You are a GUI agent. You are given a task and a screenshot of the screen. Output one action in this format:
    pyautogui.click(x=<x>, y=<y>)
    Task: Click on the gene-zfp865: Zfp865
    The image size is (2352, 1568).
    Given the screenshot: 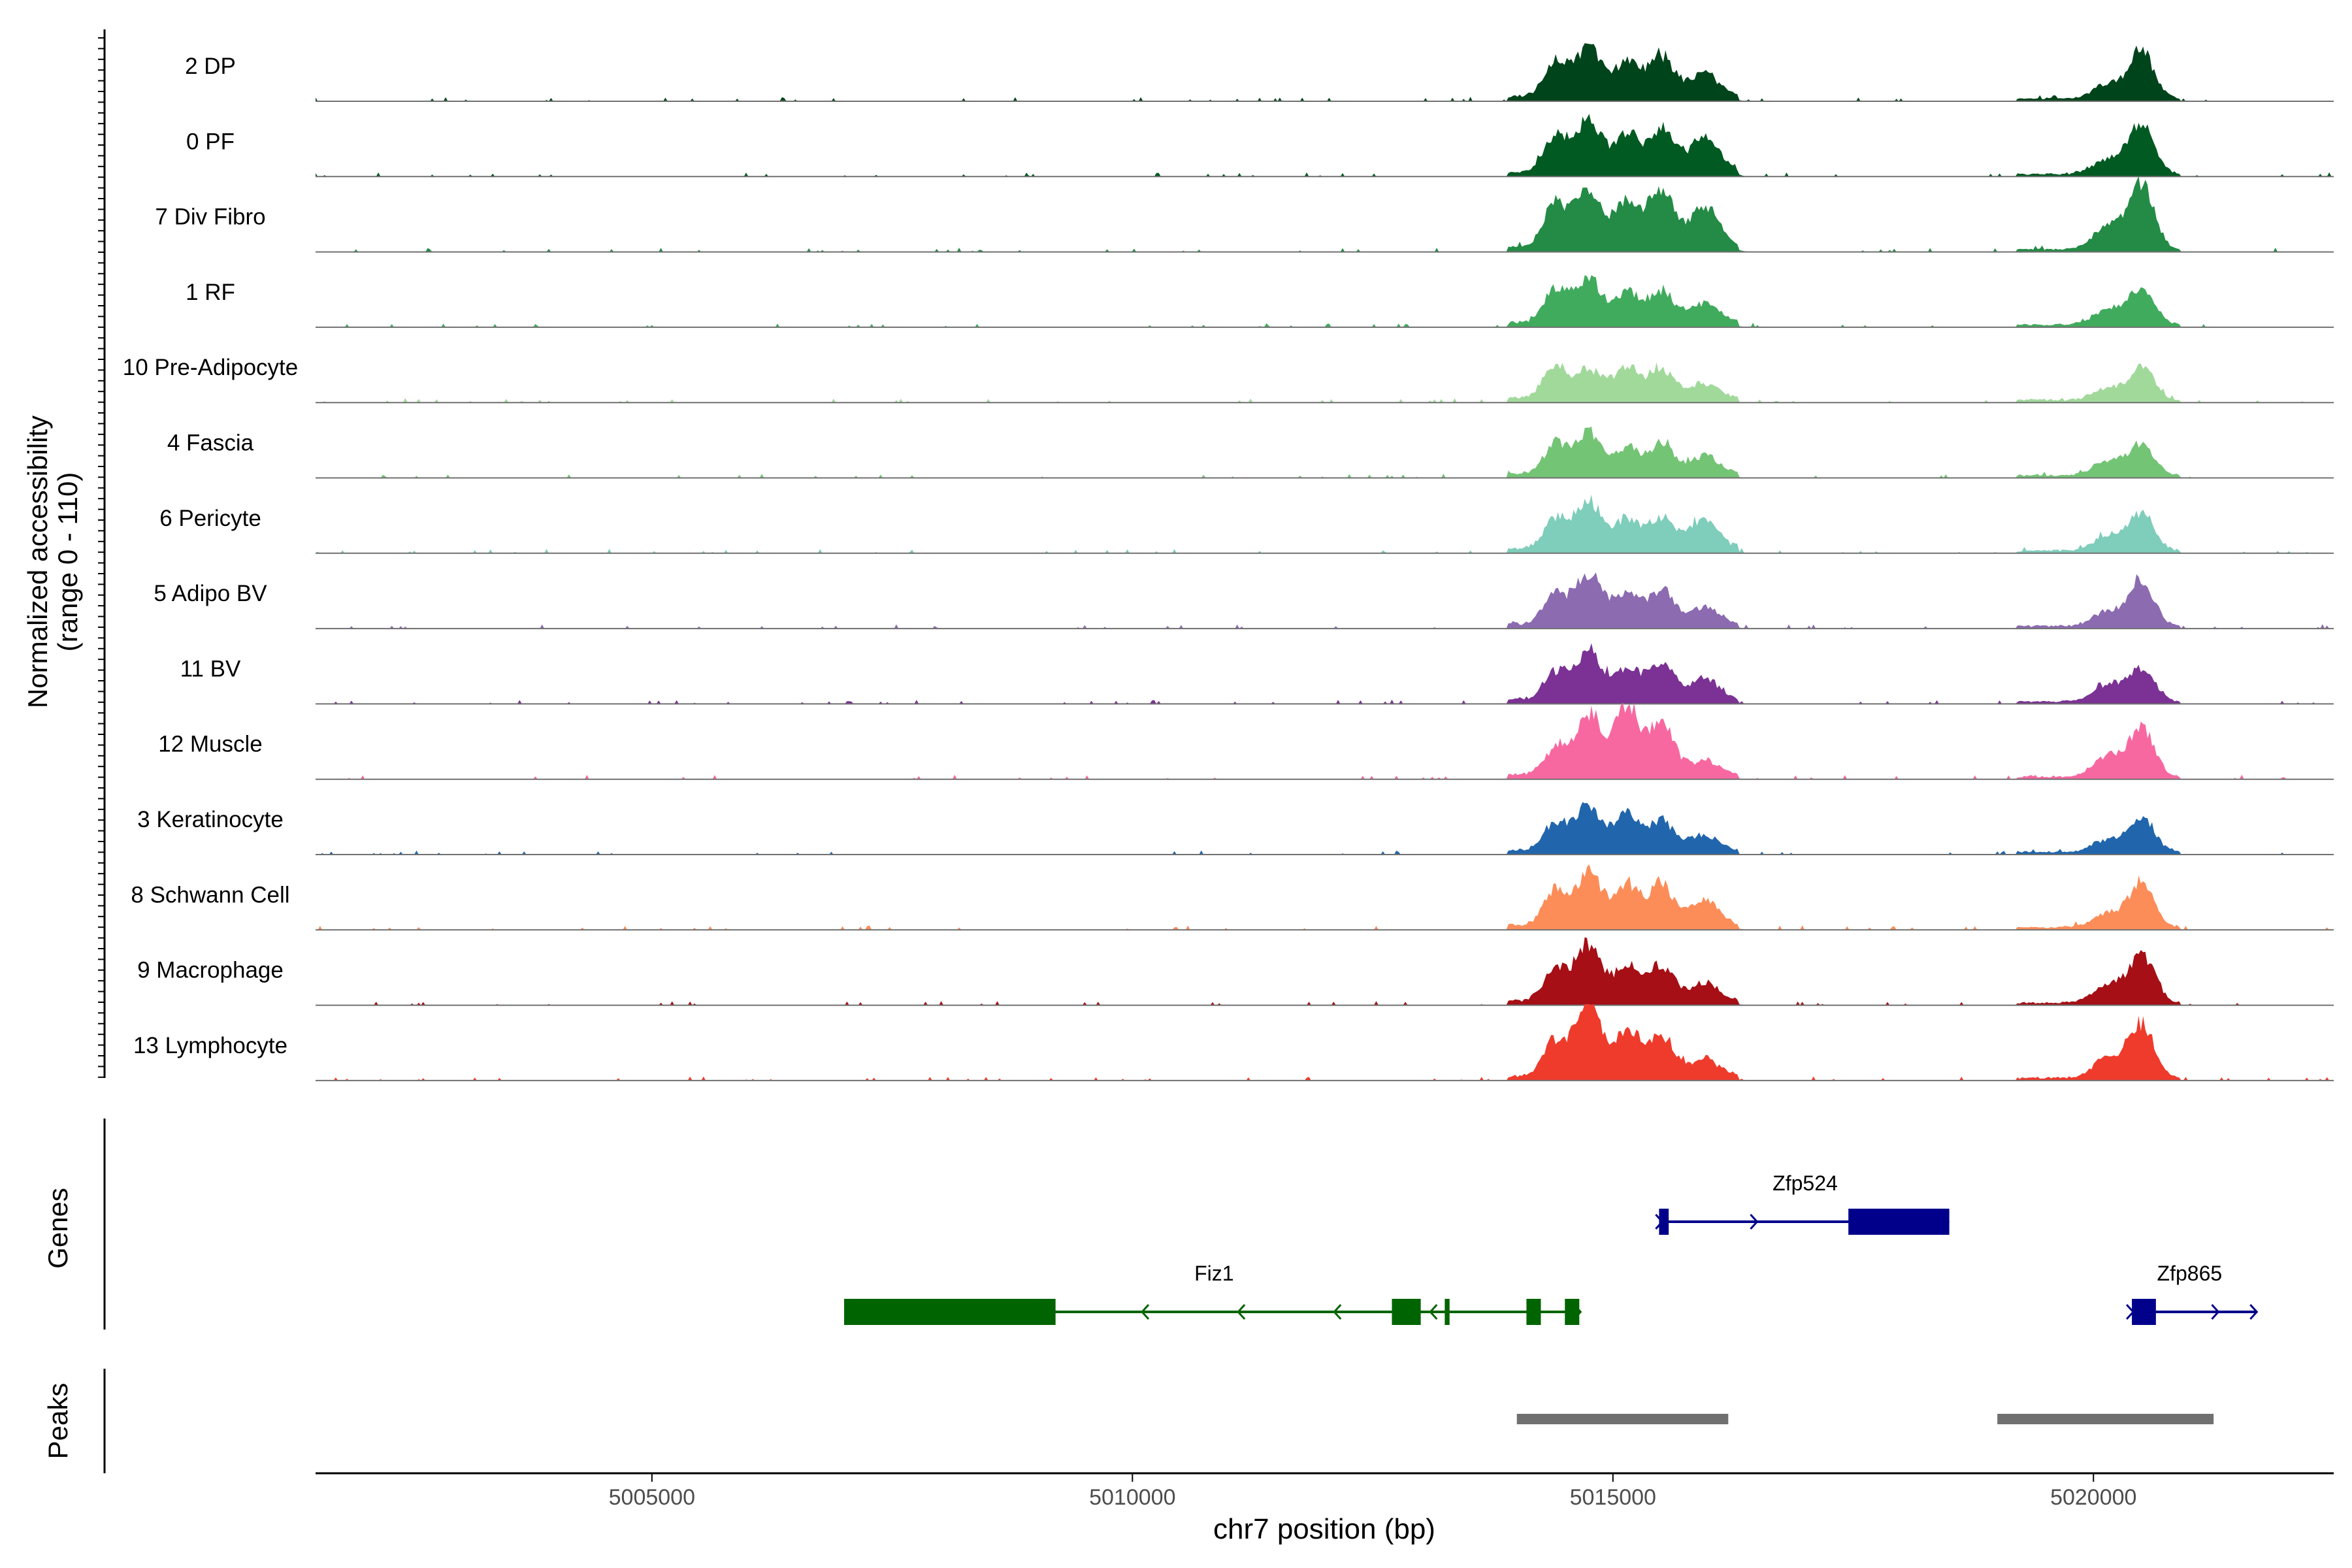 What is the action you would take?
    pyautogui.click(x=2192, y=1293)
    